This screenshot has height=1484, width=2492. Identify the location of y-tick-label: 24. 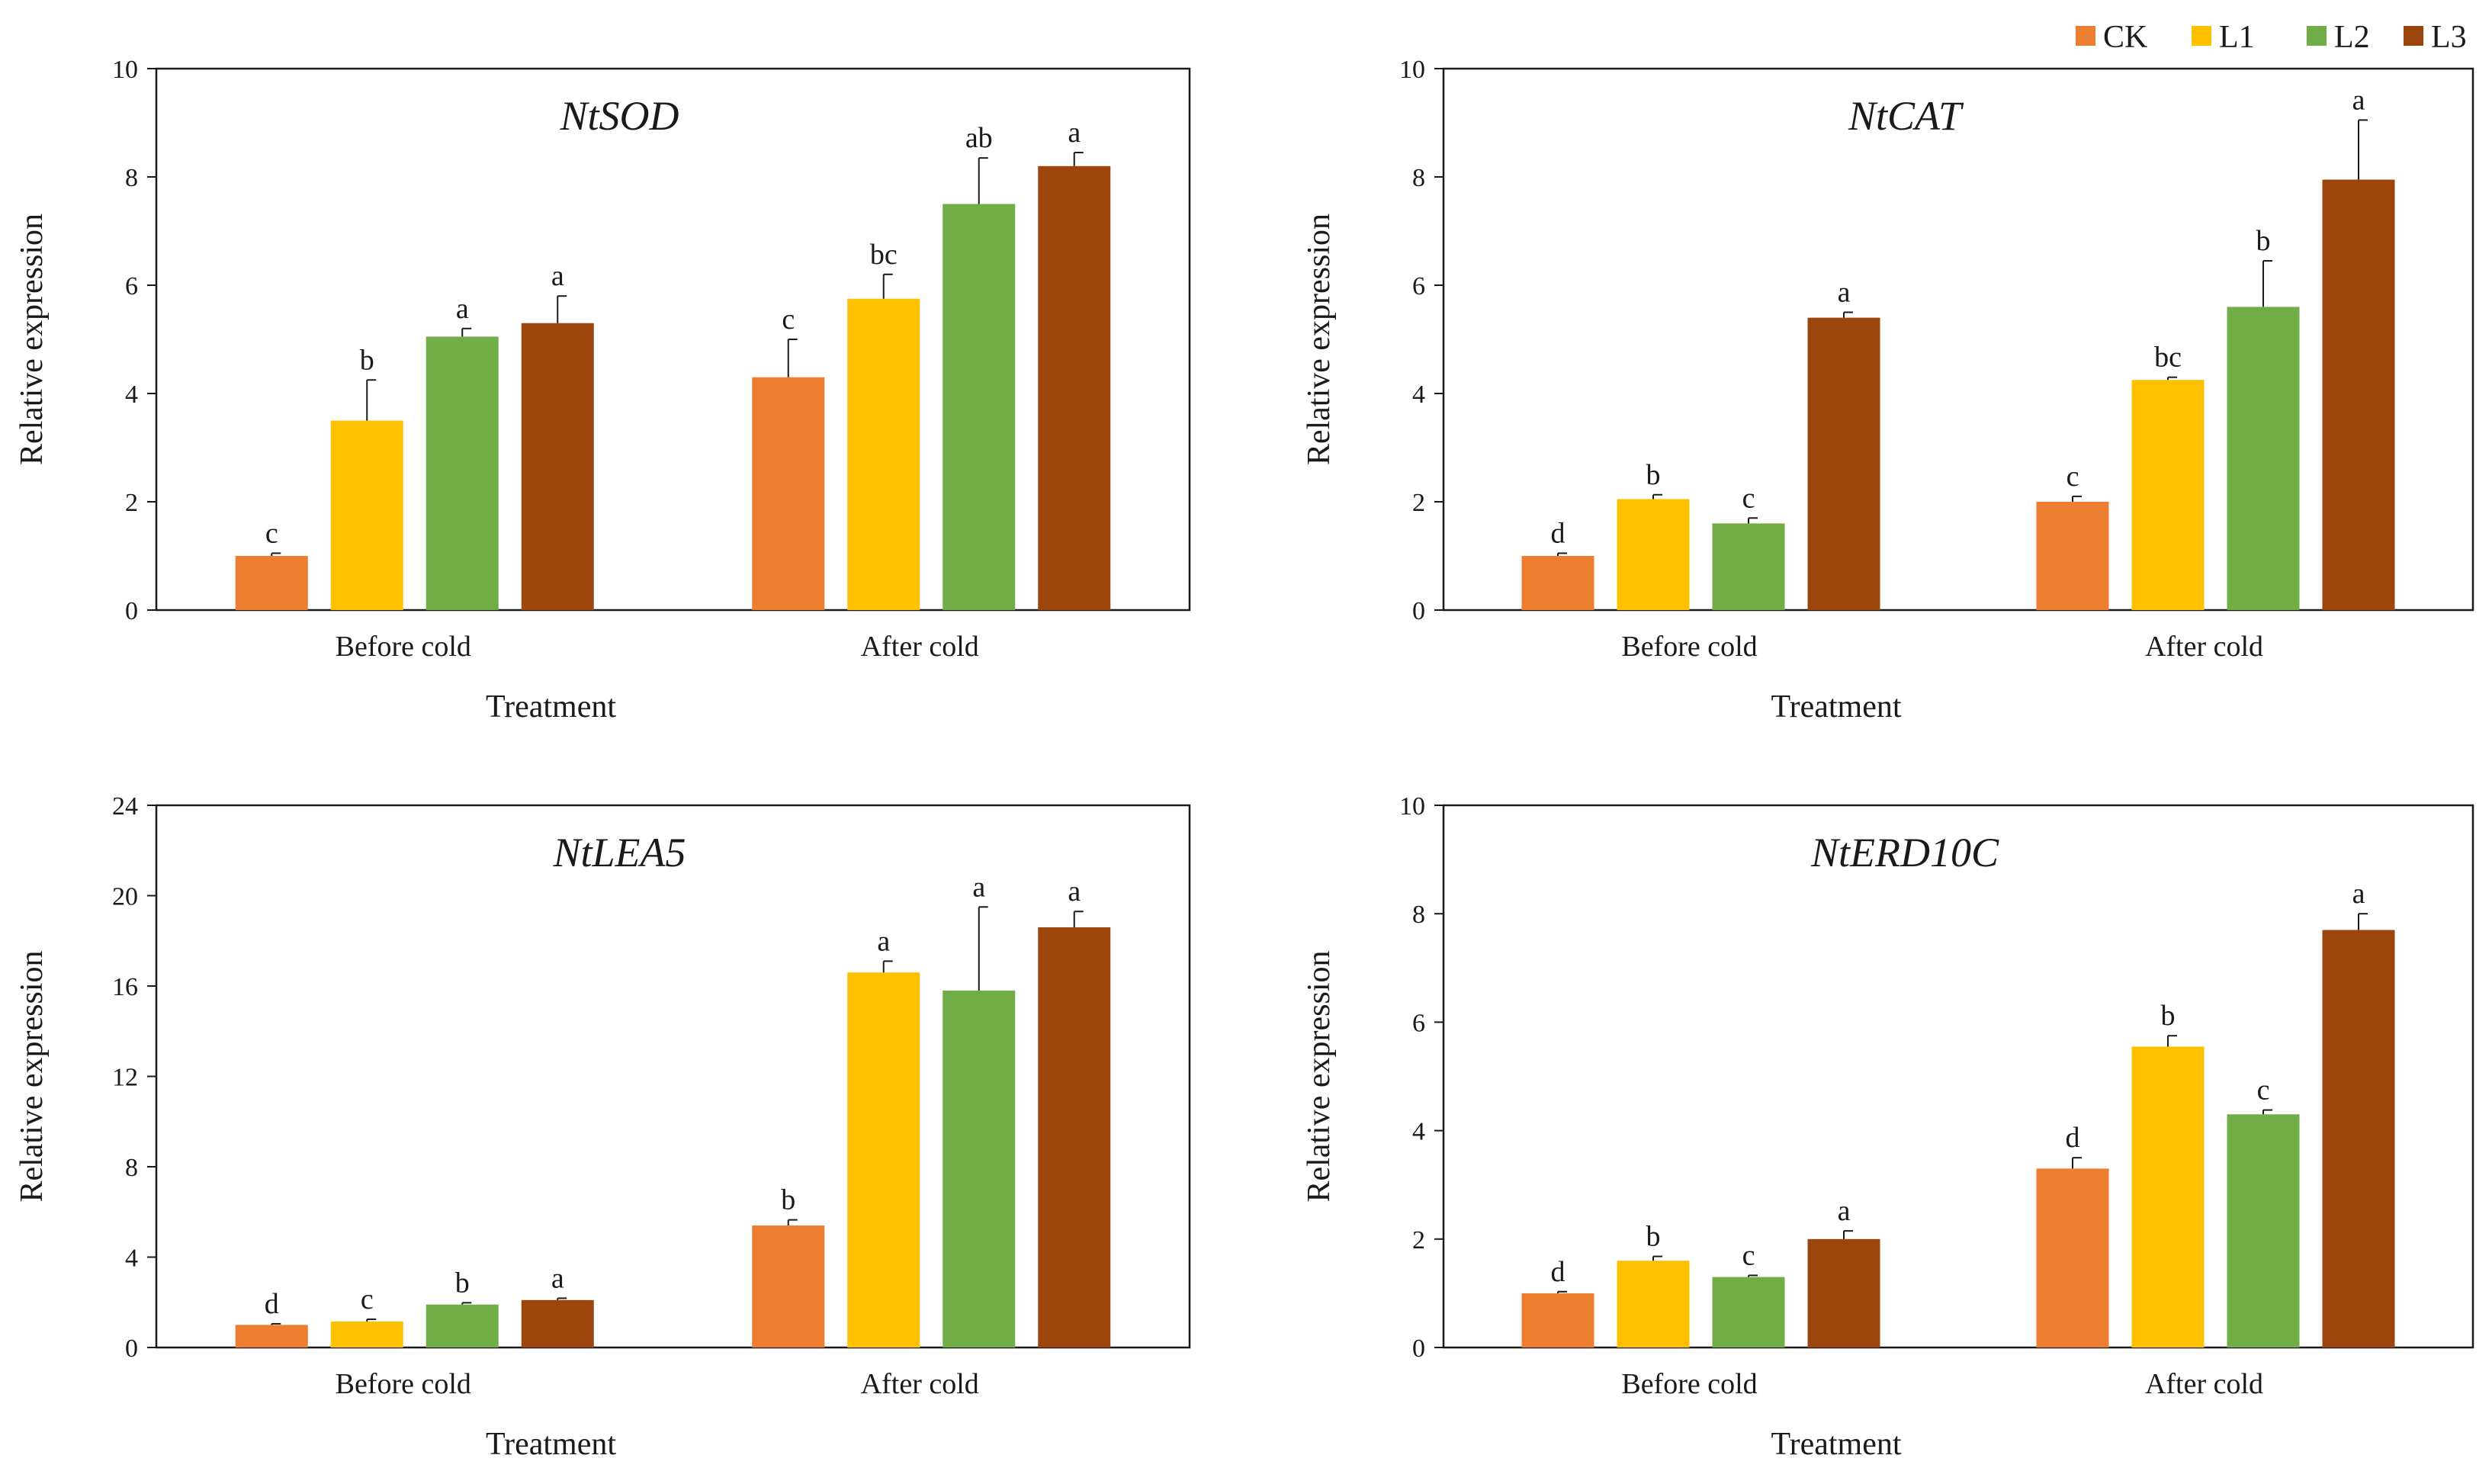
(125, 807).